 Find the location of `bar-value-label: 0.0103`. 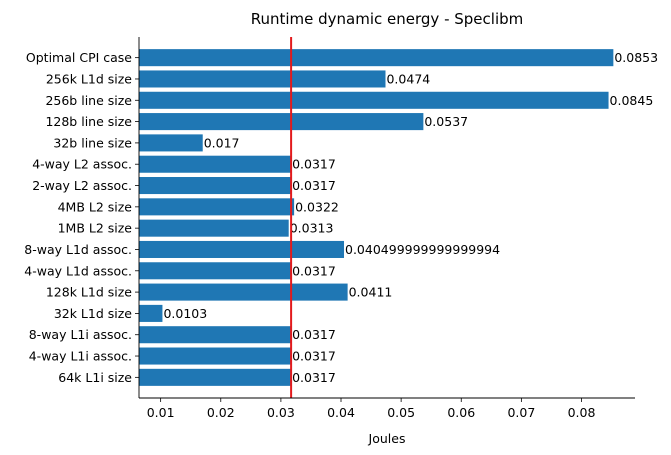

bar-value-label: 0.0103 is located at coordinates (185, 313).